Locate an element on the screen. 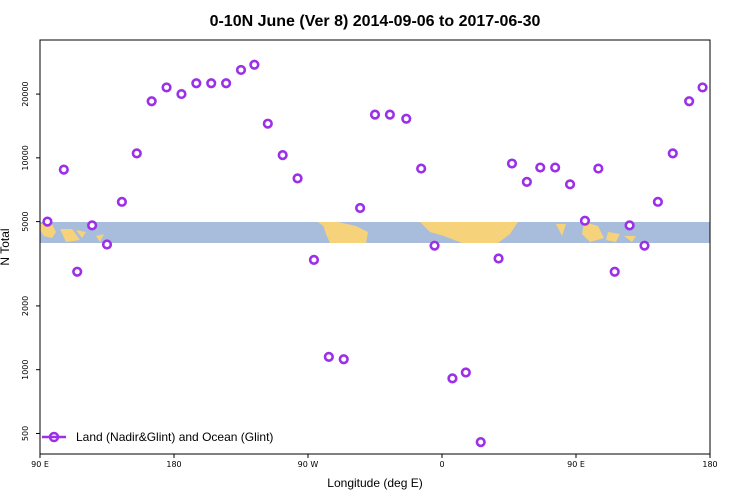 This screenshot has width=750, height=500. y-tick-label: 2000 is located at coordinates (25, 306).